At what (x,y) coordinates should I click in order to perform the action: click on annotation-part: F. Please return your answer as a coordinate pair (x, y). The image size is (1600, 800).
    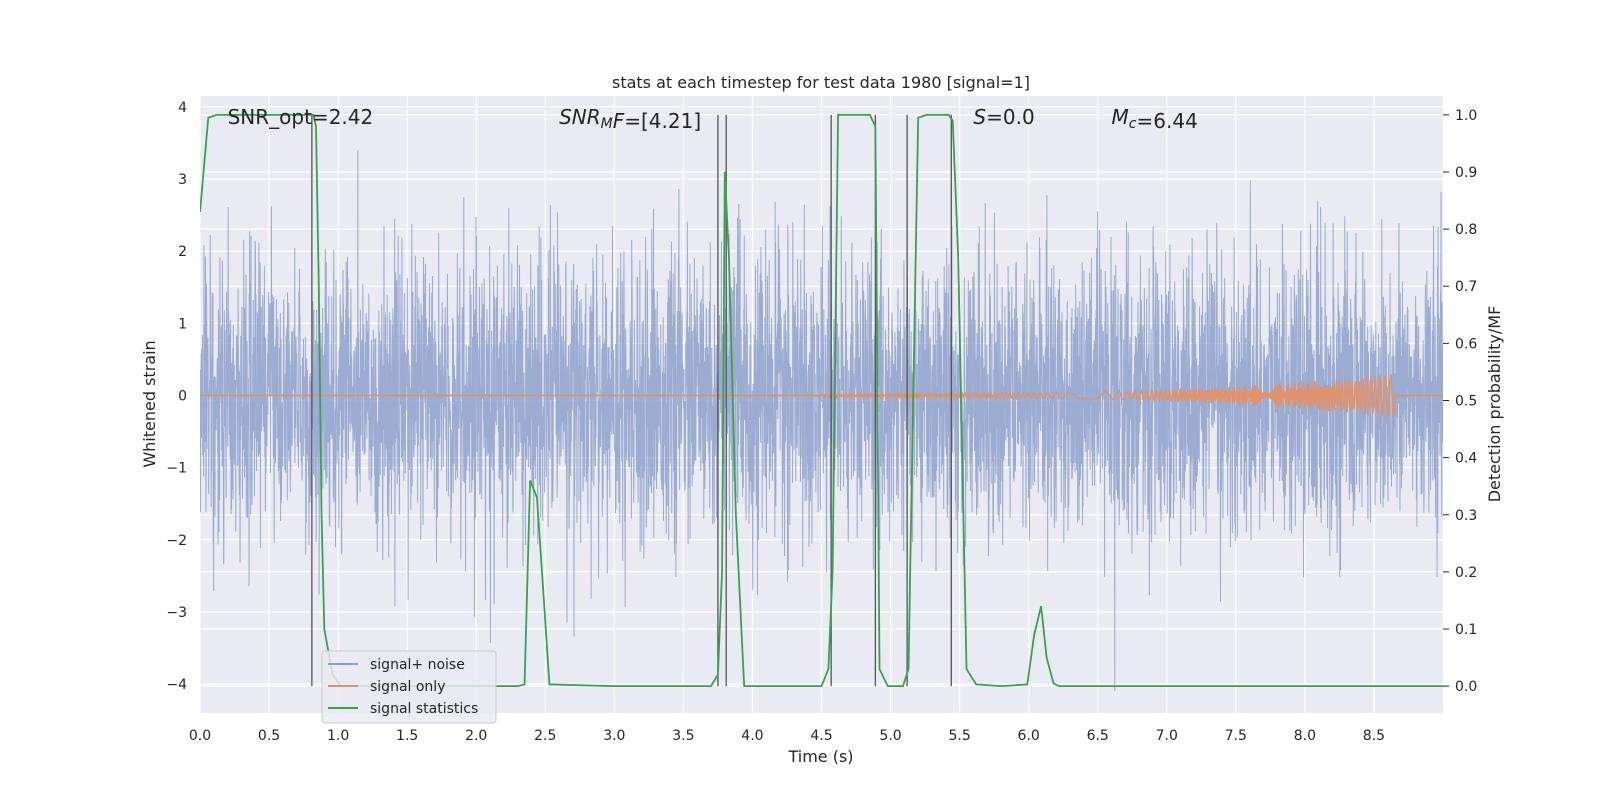
    Looking at the image, I should click on (619, 121).